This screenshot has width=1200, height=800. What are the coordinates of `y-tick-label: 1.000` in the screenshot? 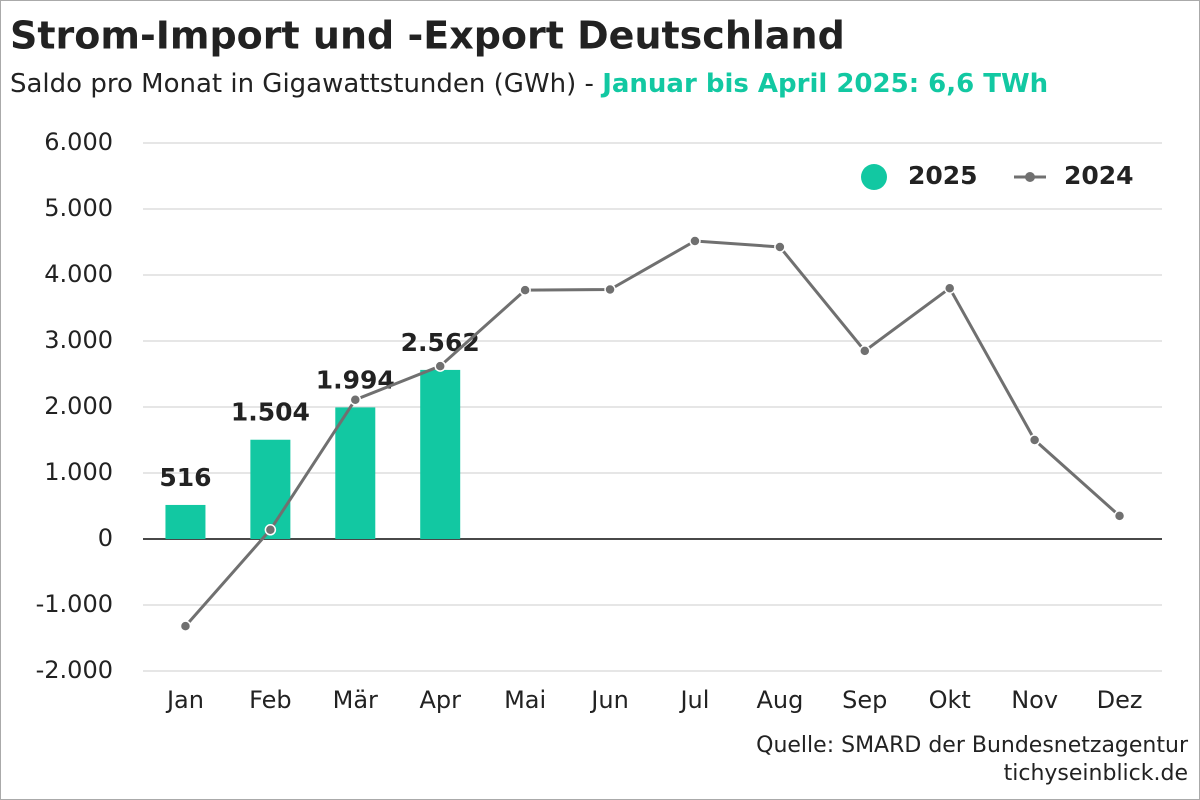 It's located at (78, 472).